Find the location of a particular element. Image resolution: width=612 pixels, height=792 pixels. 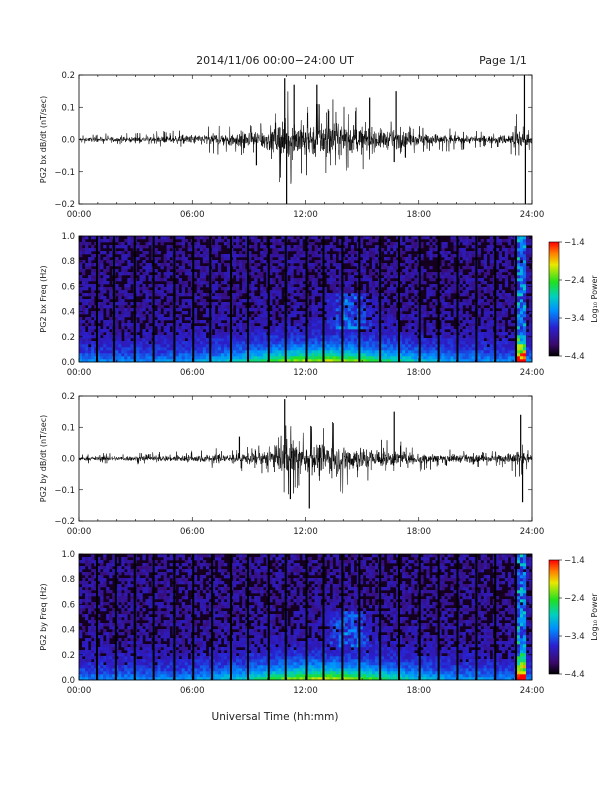

x-tick-label: 12:00 is located at coordinates (305, 215).